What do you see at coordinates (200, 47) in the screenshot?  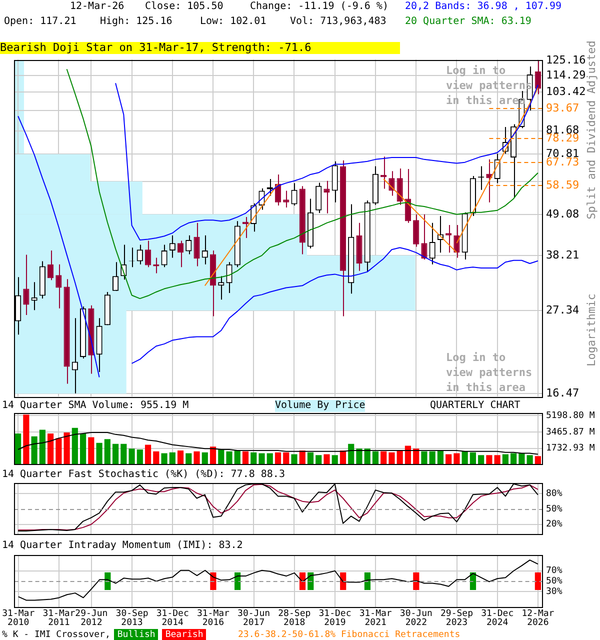 I see `chart-title: Bearish Doji Star on 31-Mar-17, Strength: -71.6` at bounding box center [200, 47].